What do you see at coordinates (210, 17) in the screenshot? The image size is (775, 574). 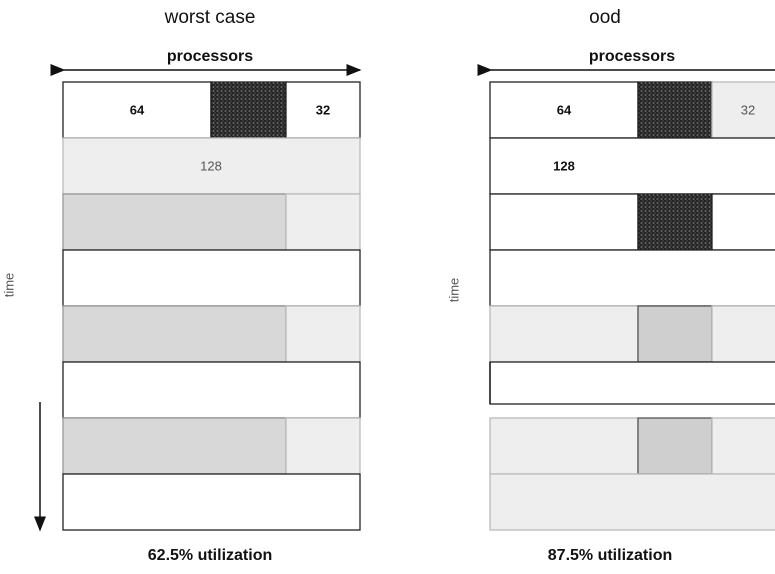 I see `panel-title: worst case` at bounding box center [210, 17].